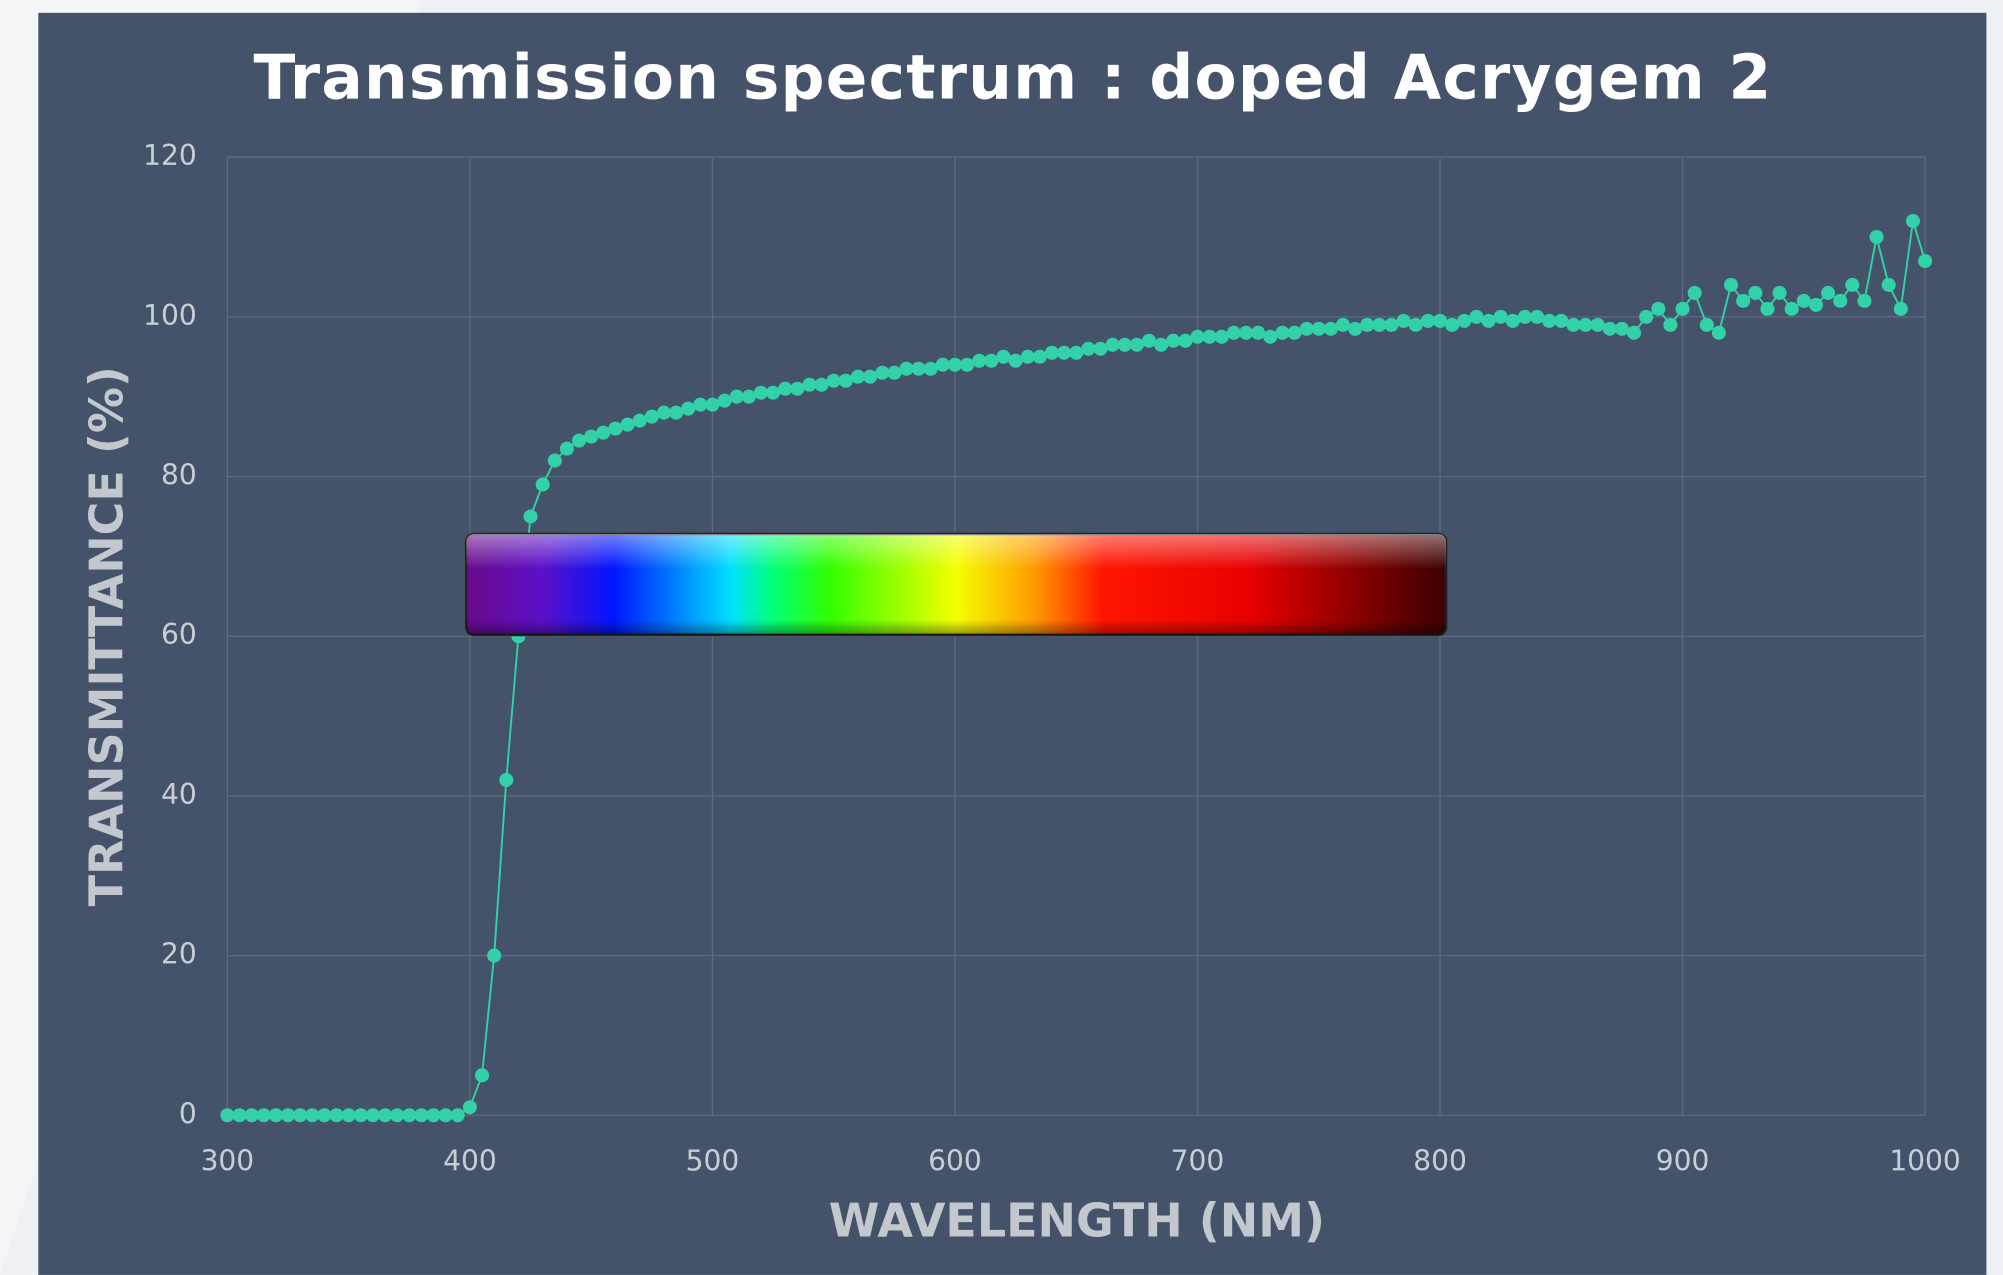  What do you see at coordinates (955, 1161) in the screenshot?
I see `x-tick-label: 600` at bounding box center [955, 1161].